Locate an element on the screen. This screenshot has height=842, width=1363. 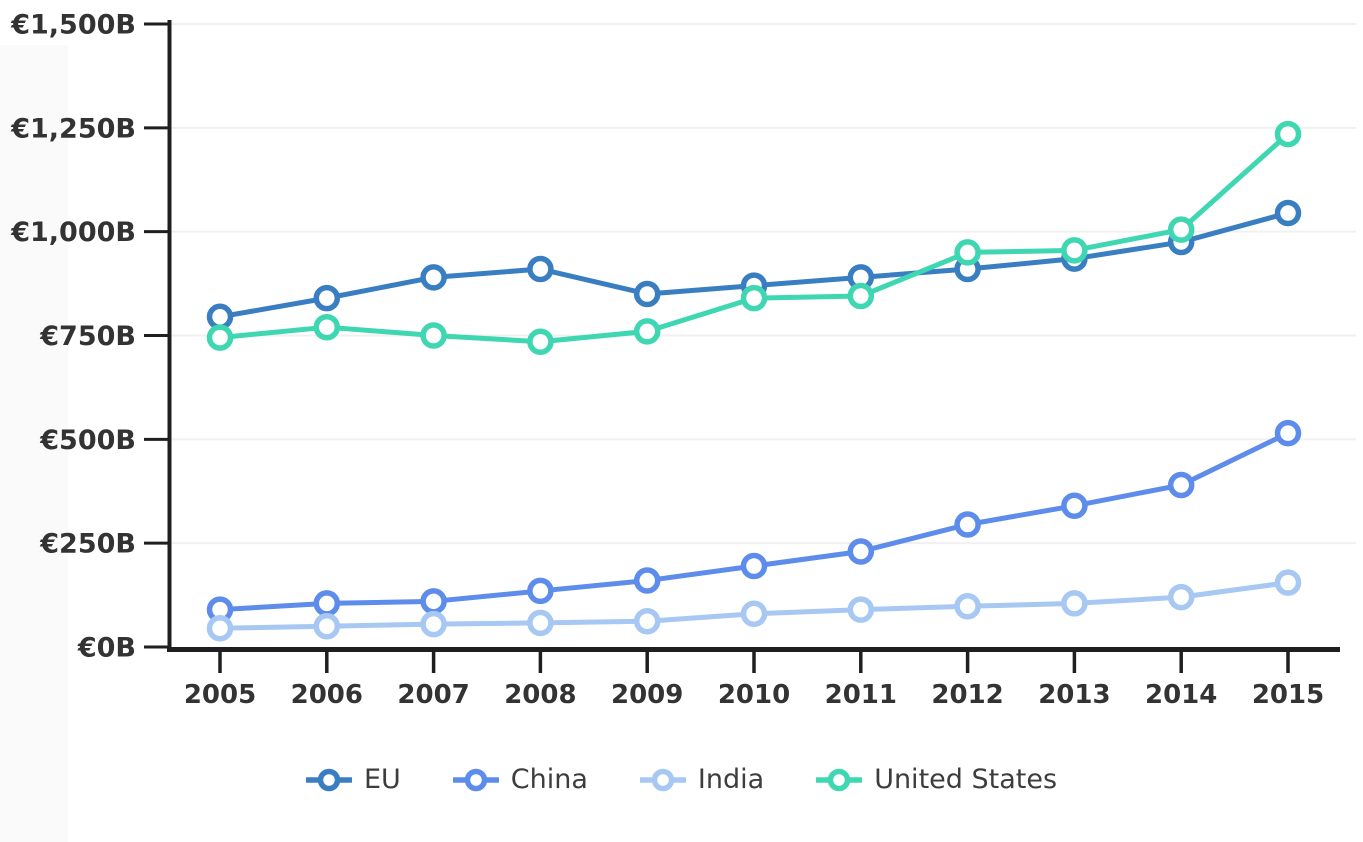
x-tick-label: 2012 is located at coordinates (967, 695).